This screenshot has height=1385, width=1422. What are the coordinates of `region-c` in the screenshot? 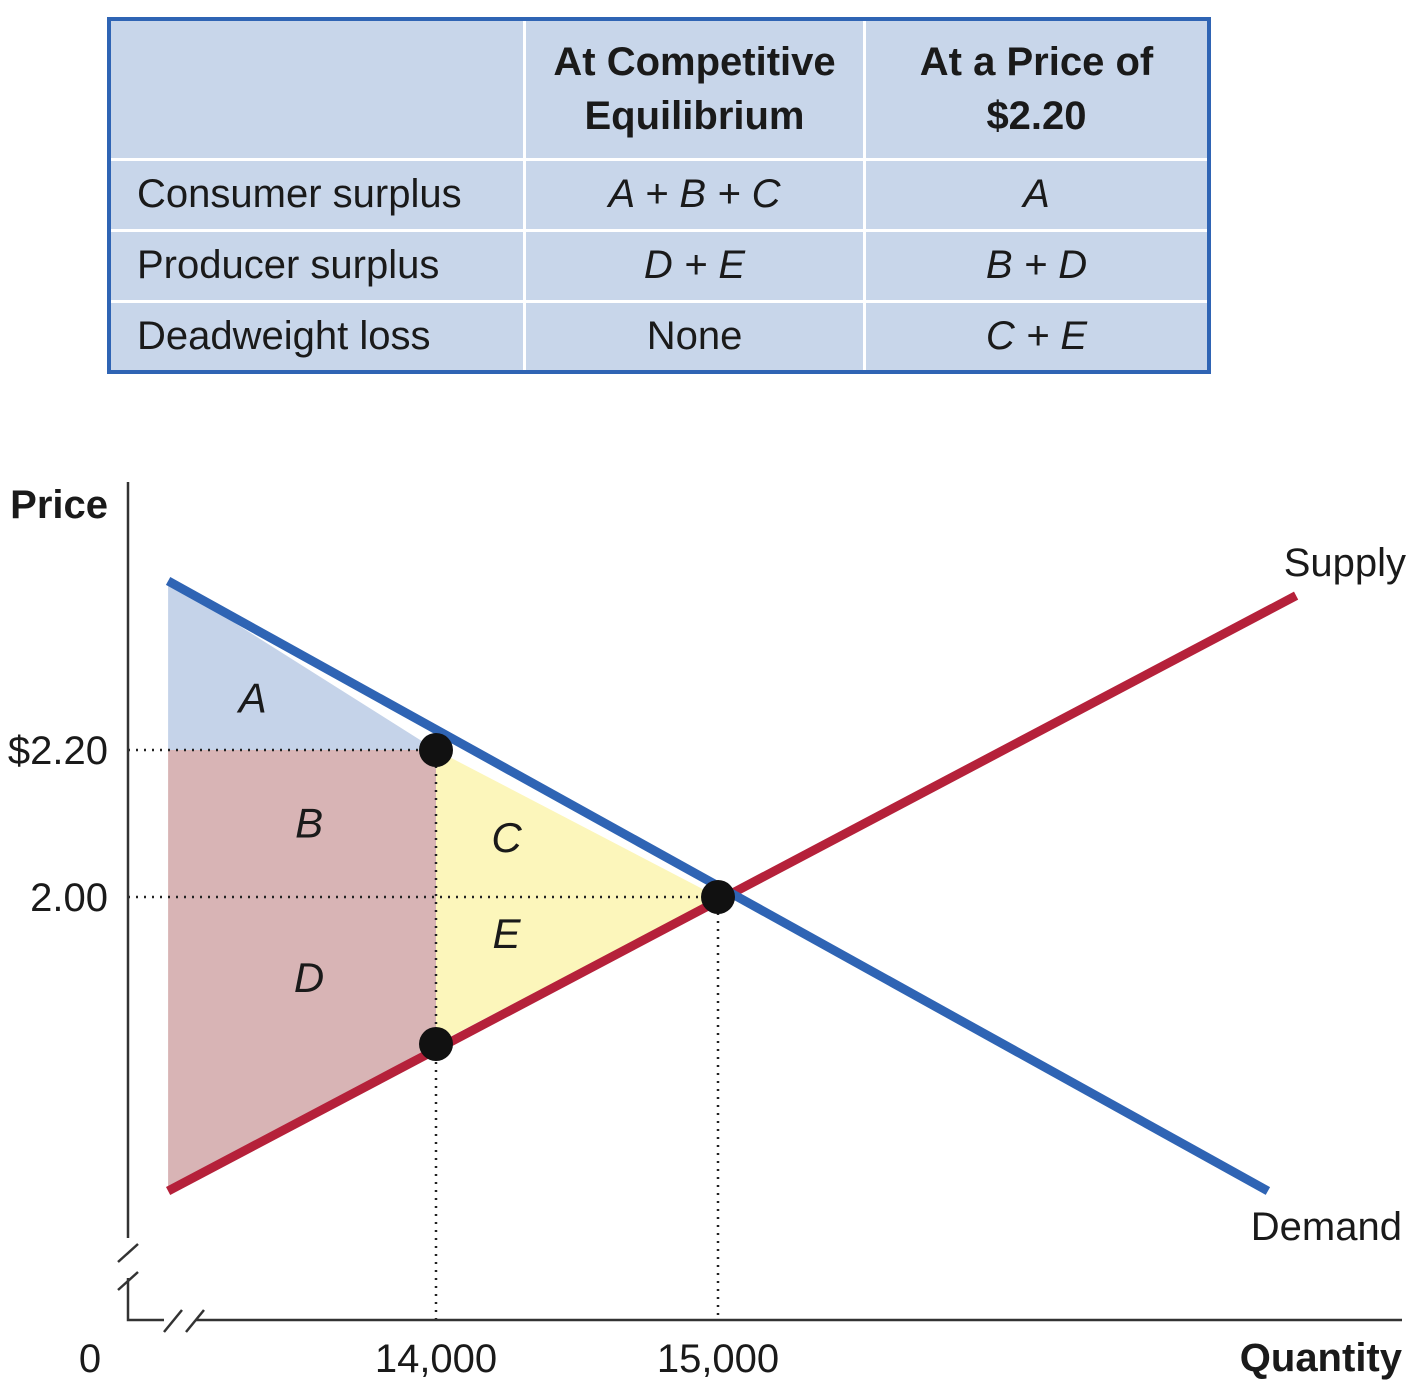 It's located at (577, 823).